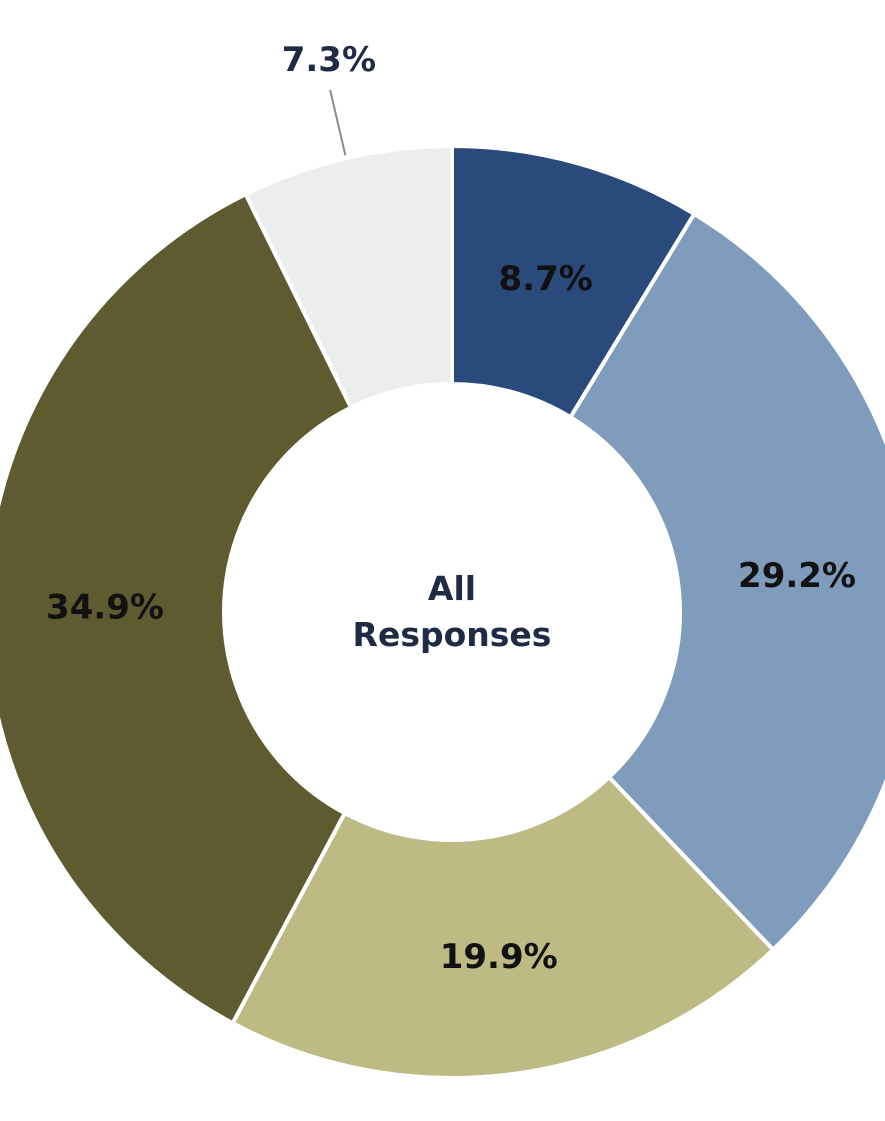 Image resolution: width=885 pixels, height=1121 pixels. What do you see at coordinates (499, 957) in the screenshot?
I see `slice-label-3: 19.9%` at bounding box center [499, 957].